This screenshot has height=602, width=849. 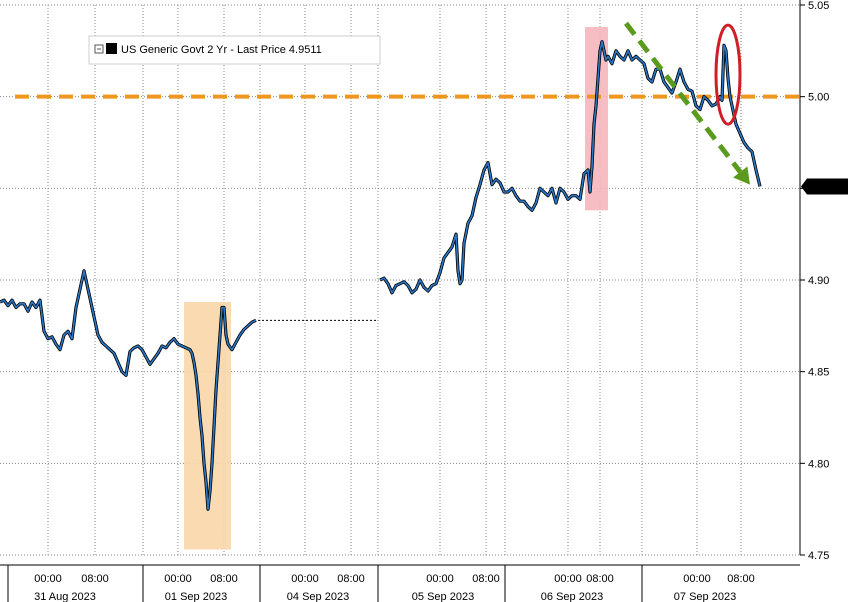 What do you see at coordinates (818, 464) in the screenshot?
I see `y-tick-label: 4.80` at bounding box center [818, 464].